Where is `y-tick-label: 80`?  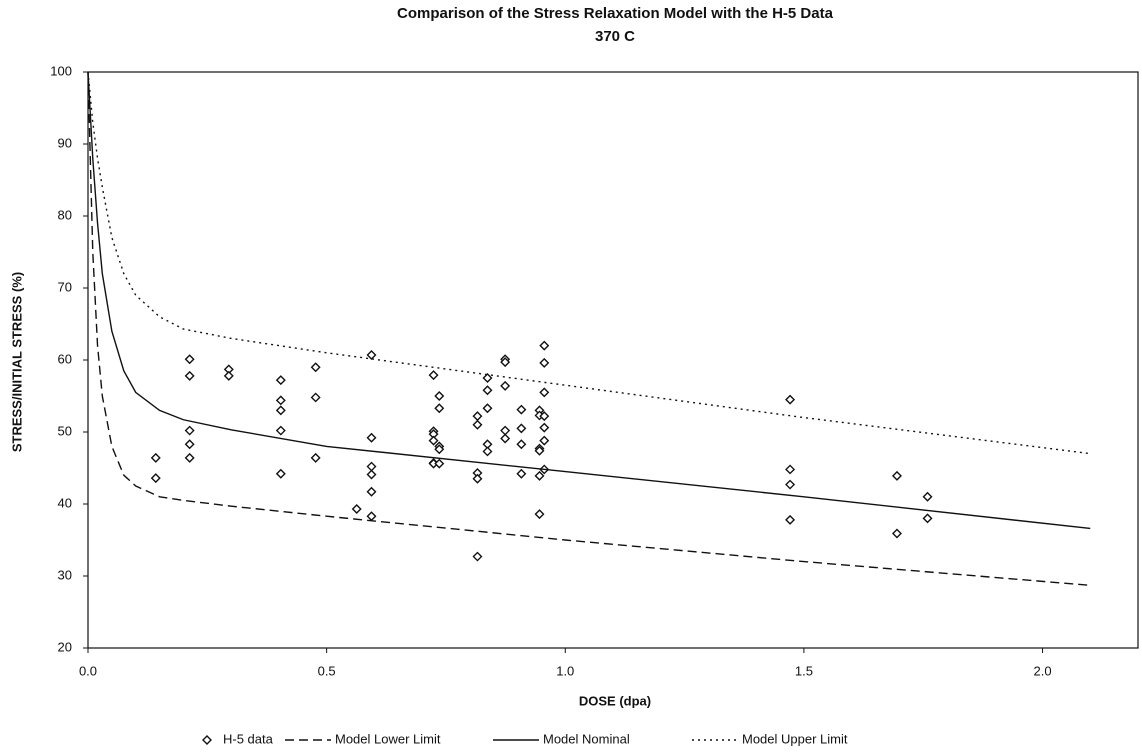
y-tick-label: 80 is located at coordinates (65, 214).